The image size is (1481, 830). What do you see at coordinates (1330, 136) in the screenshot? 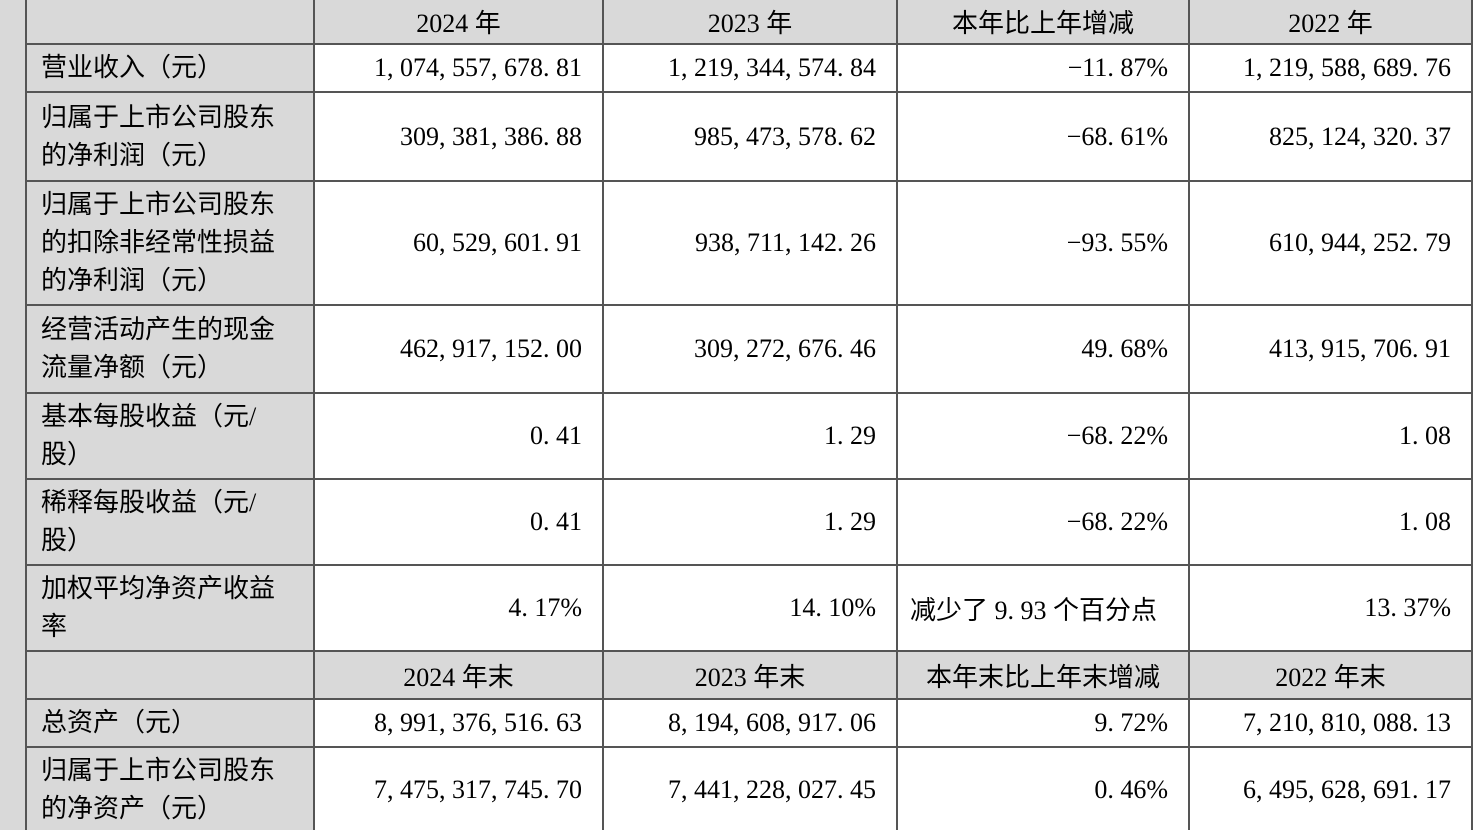
I see `cell-2022: 825, 124, 320. 37` at bounding box center [1330, 136].